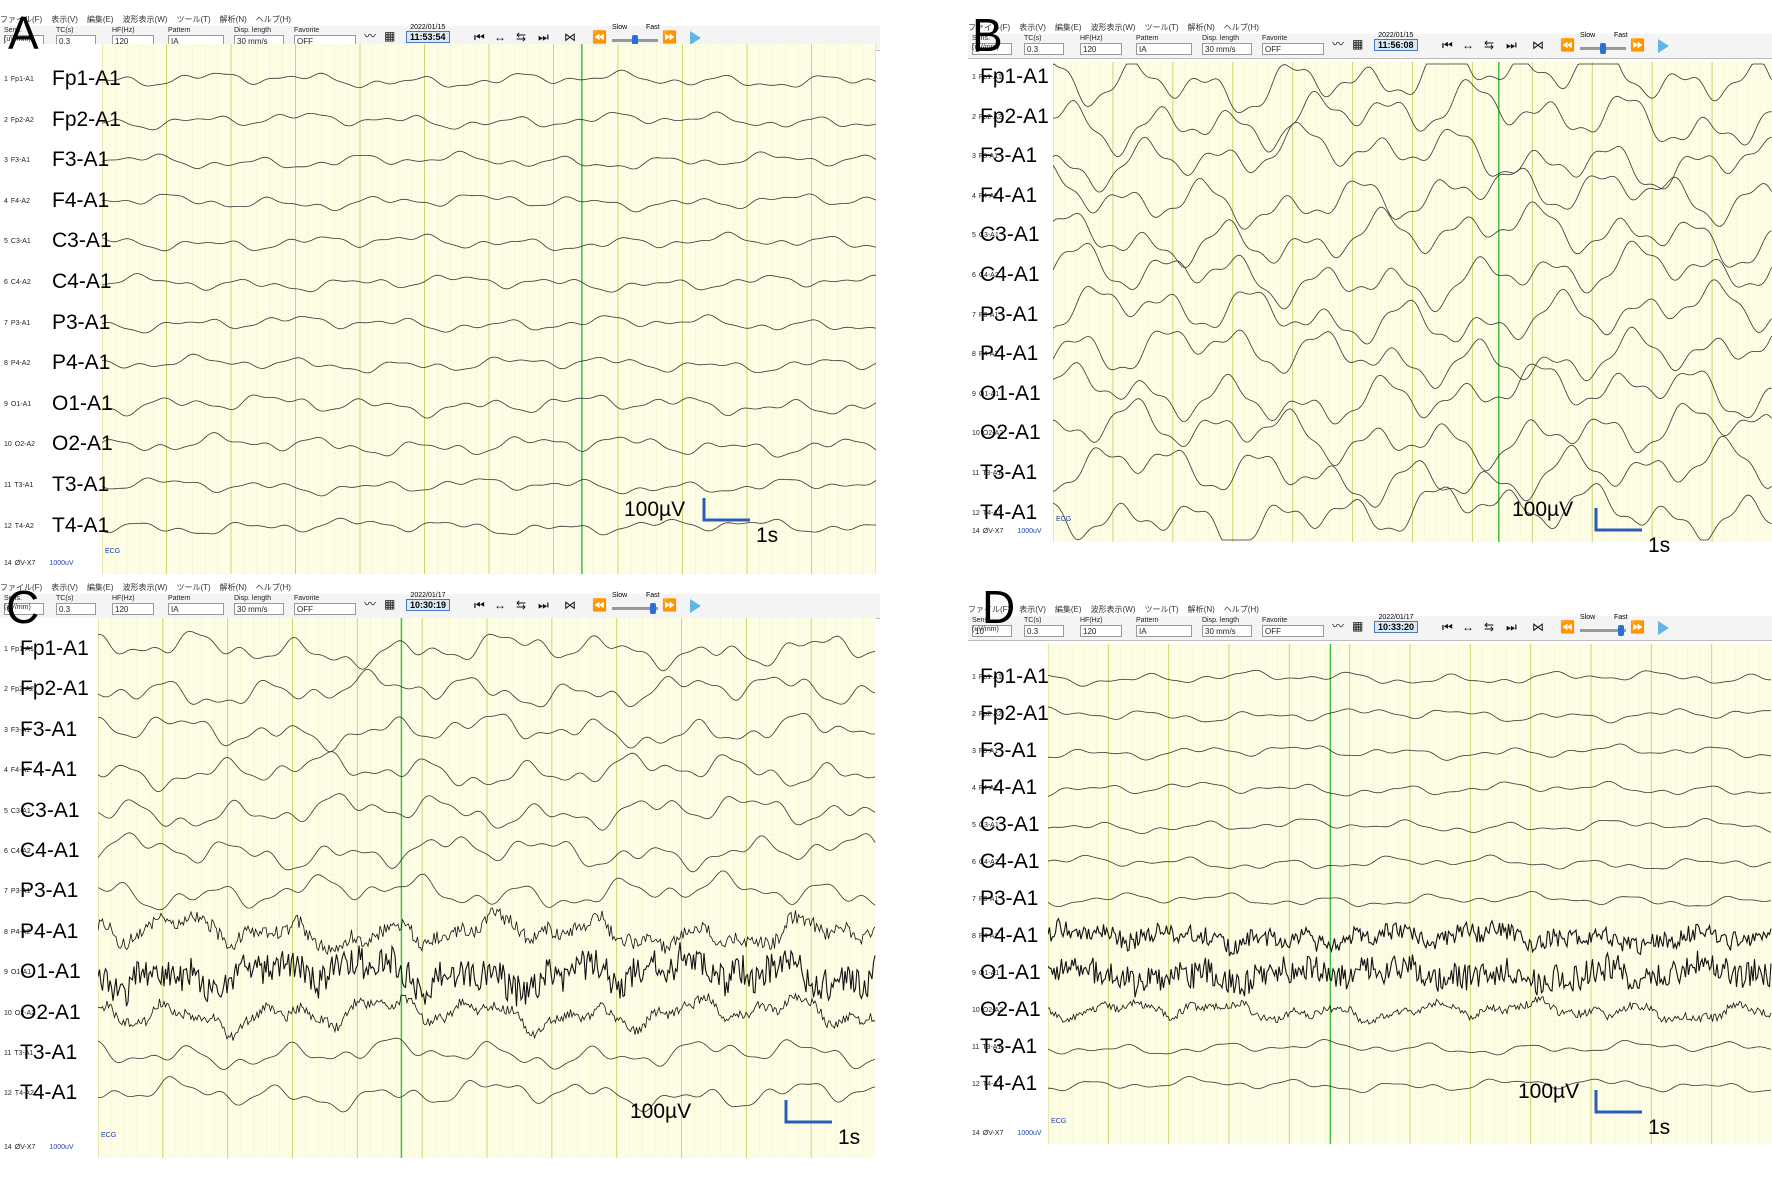 The width and height of the screenshot is (1772, 1178). What do you see at coordinates (133, 609) in the screenshot?
I see `hf-select: 120` at bounding box center [133, 609].